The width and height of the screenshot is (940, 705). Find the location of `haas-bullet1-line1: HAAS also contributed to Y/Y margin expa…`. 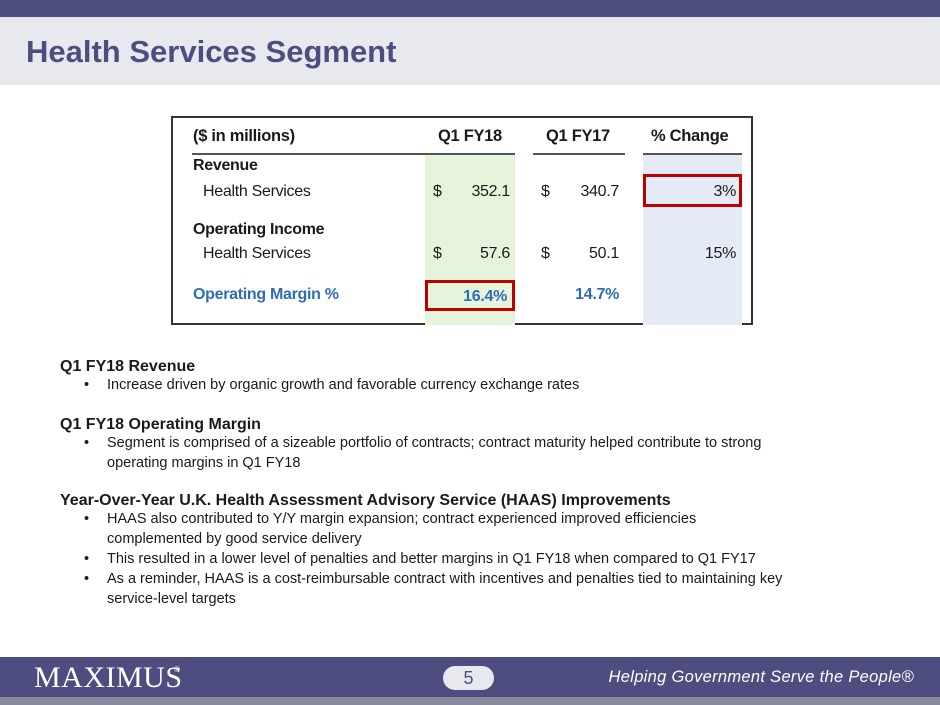

haas-bullet1-line1: HAAS also contributed to Y/Y margin expa… is located at coordinates (402, 519).